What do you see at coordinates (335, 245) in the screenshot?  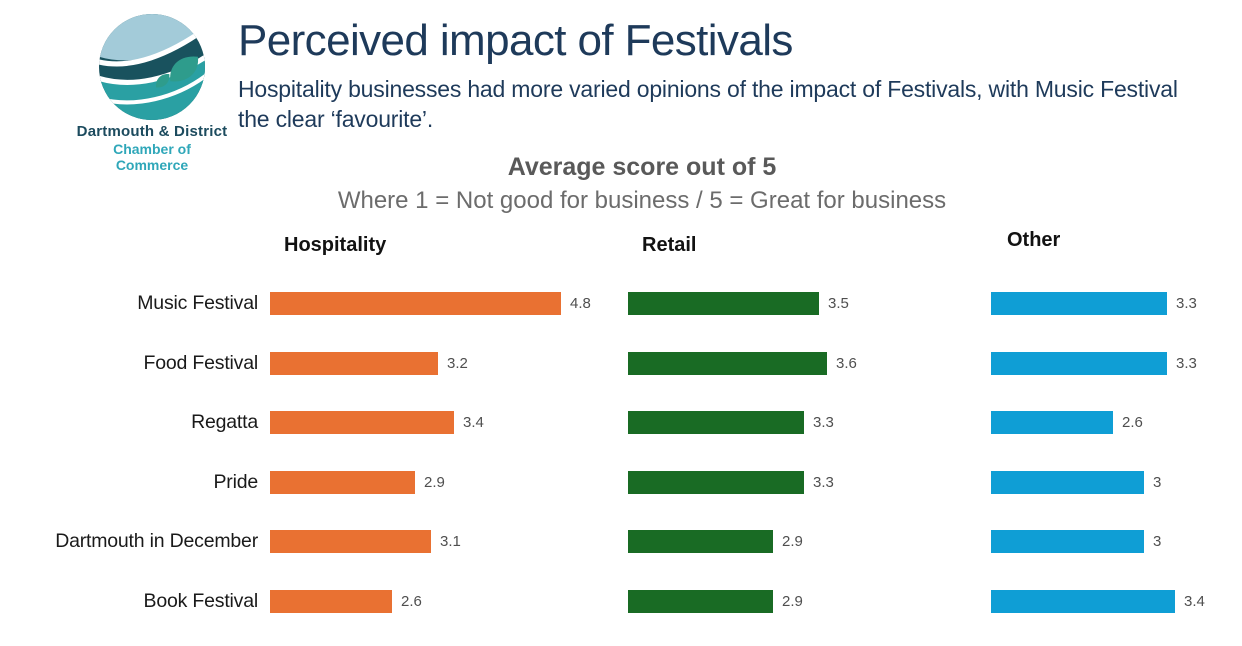 I see `series-header-hospitality: Hospitality` at bounding box center [335, 245].